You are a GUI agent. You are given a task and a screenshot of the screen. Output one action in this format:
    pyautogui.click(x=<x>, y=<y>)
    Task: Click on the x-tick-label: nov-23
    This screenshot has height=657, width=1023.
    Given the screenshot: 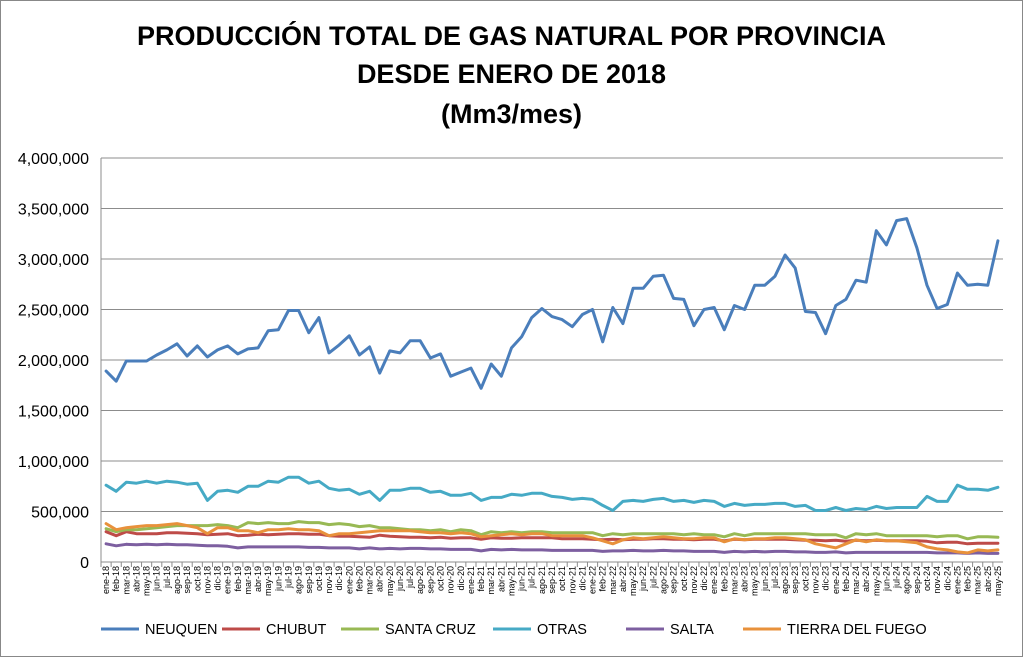 What is the action you would take?
    pyautogui.click(x=816, y=580)
    